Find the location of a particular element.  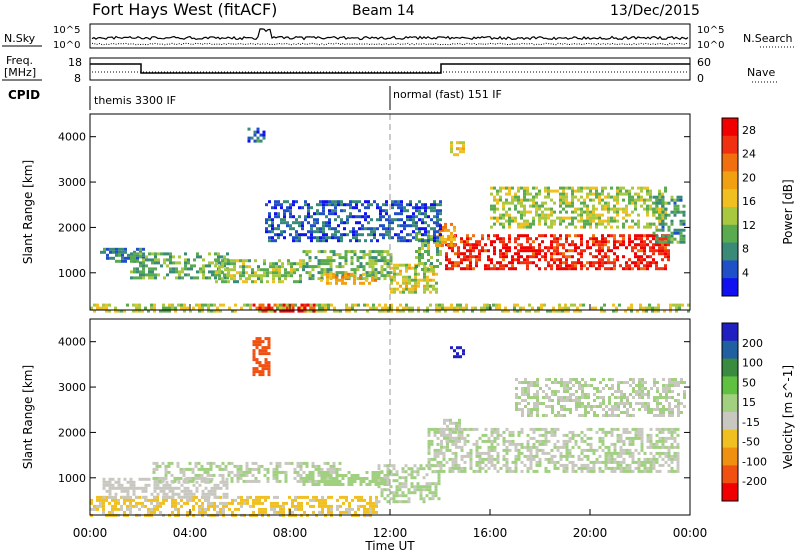

nsky-tick-bottom: 10^0 is located at coordinates (66, 45).